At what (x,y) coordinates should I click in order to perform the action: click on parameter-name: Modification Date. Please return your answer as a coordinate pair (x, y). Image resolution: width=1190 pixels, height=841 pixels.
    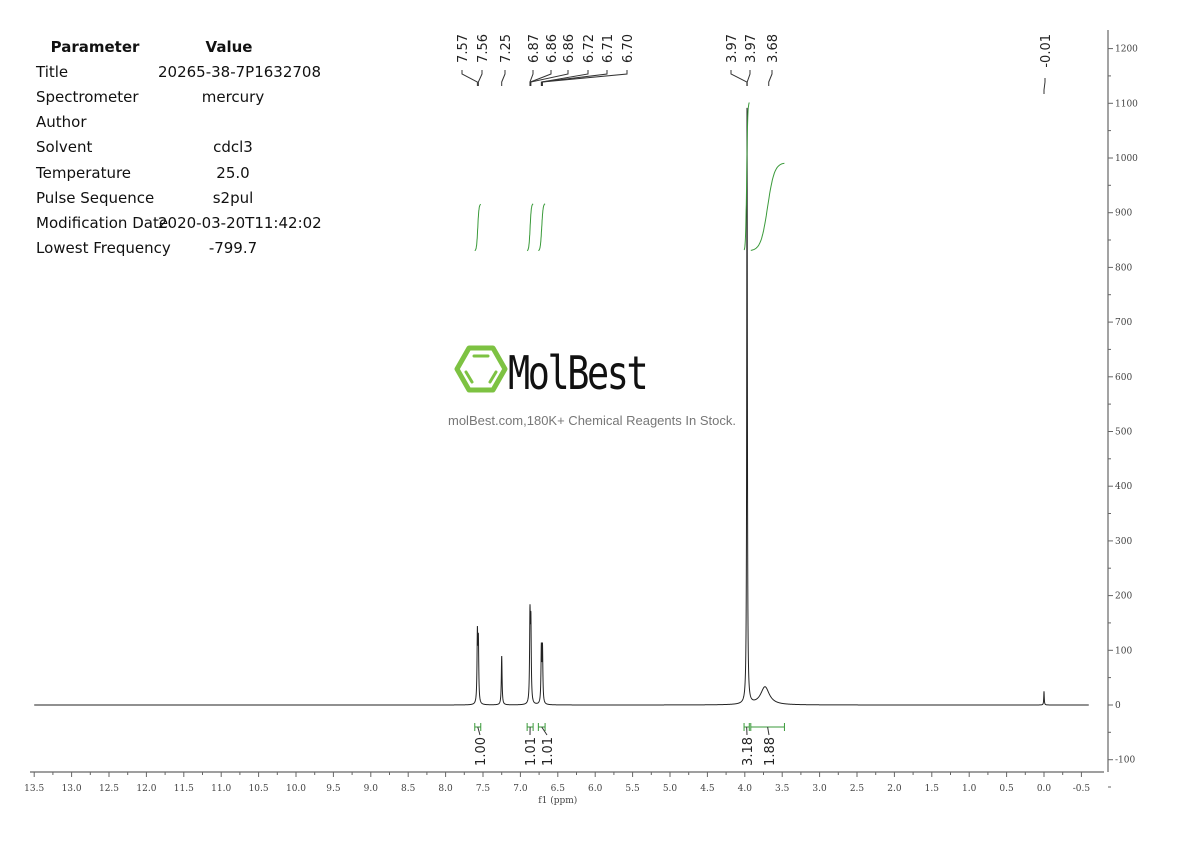
    Looking at the image, I should click on (102, 222).